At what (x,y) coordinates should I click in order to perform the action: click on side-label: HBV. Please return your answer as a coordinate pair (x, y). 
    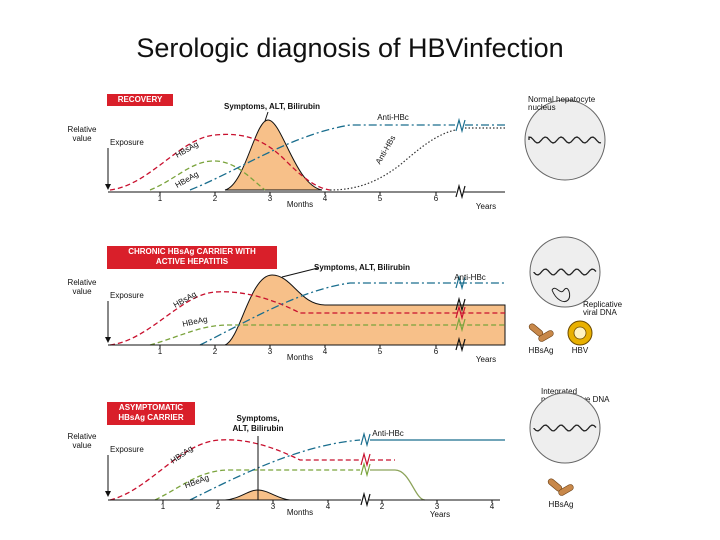
    Looking at the image, I should click on (580, 350).